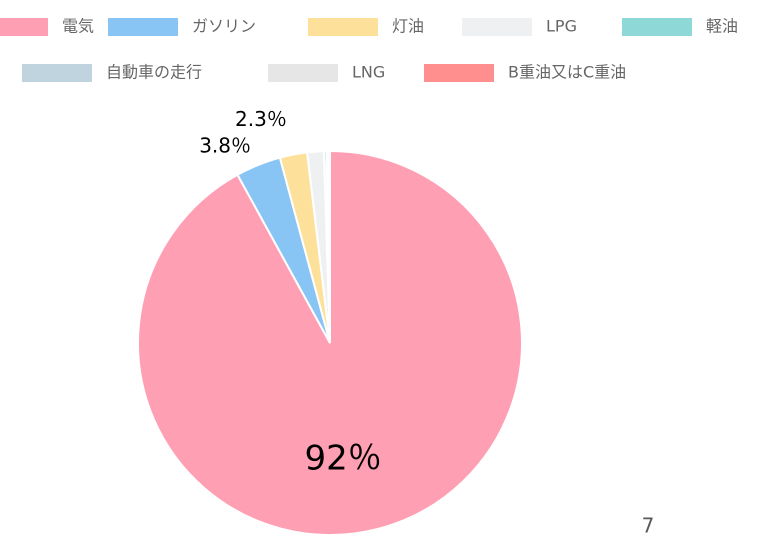 The image size is (758, 550). What do you see at coordinates (561, 26) in the screenshot?
I see `legend-label: LPG` at bounding box center [561, 26].